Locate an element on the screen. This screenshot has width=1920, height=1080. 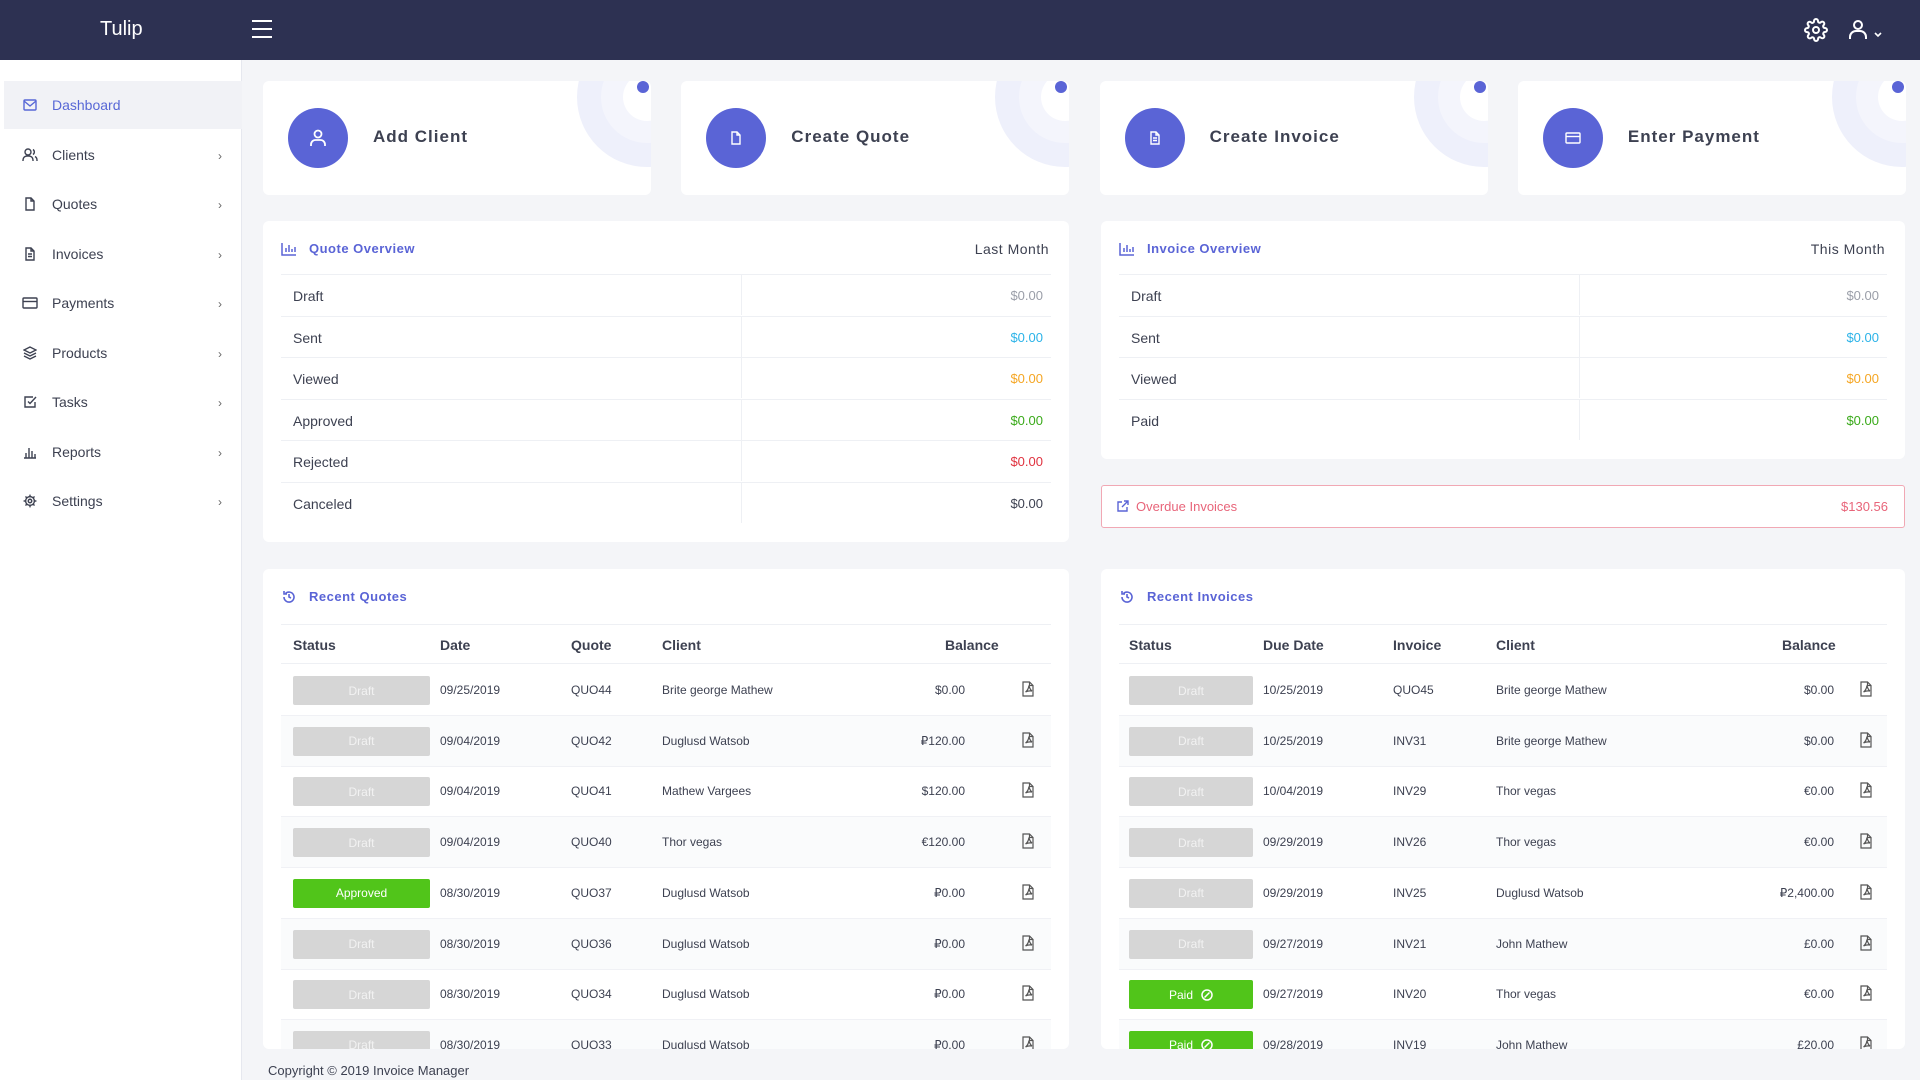
quick-action-create-invoice: Create Invoice is located at coordinates (1293, 138).